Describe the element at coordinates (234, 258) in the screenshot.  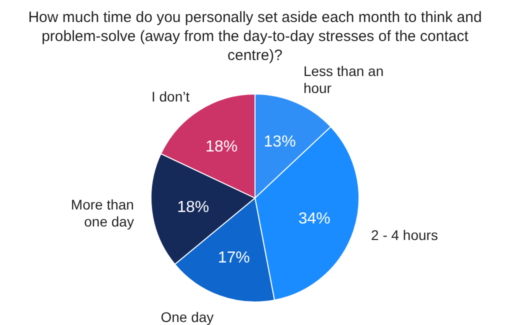
I see `data-label: 17%` at that location.